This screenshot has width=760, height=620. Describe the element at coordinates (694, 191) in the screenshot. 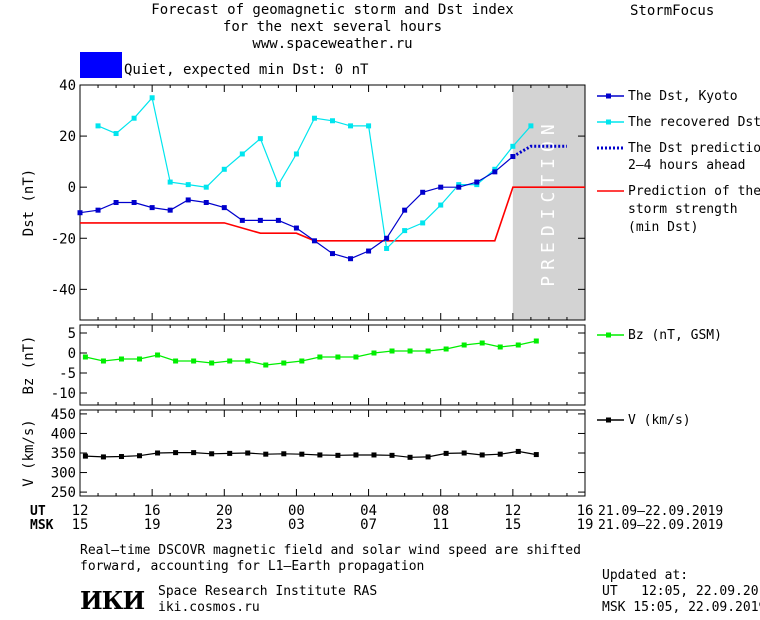

I see `legend-min-dst: Prediction of the` at that location.